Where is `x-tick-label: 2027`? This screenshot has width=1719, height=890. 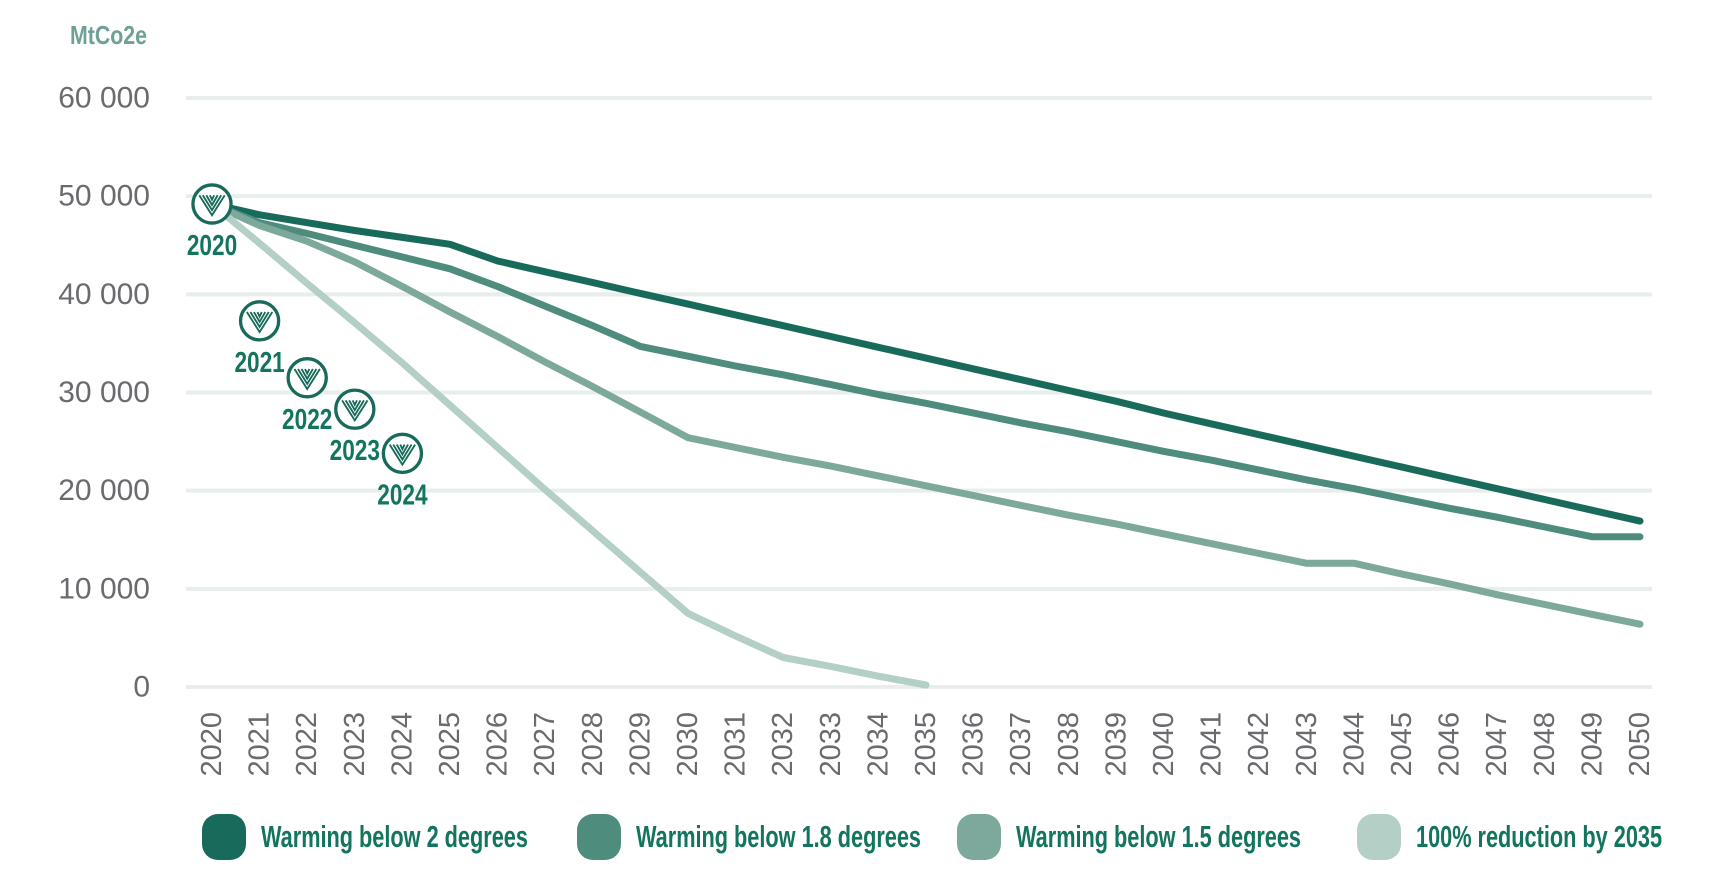
x-tick-label: 2027 is located at coordinates (545, 744).